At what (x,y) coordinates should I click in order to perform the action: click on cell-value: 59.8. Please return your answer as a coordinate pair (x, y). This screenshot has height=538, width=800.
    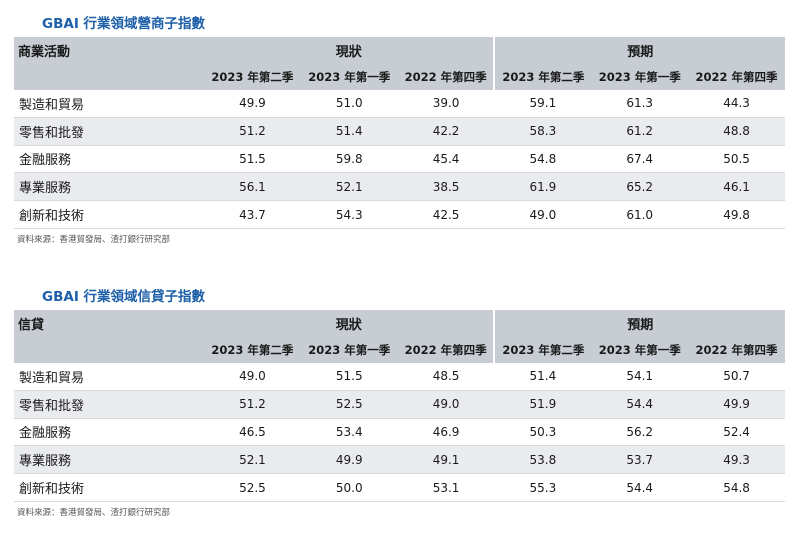
    Looking at the image, I should click on (349, 159).